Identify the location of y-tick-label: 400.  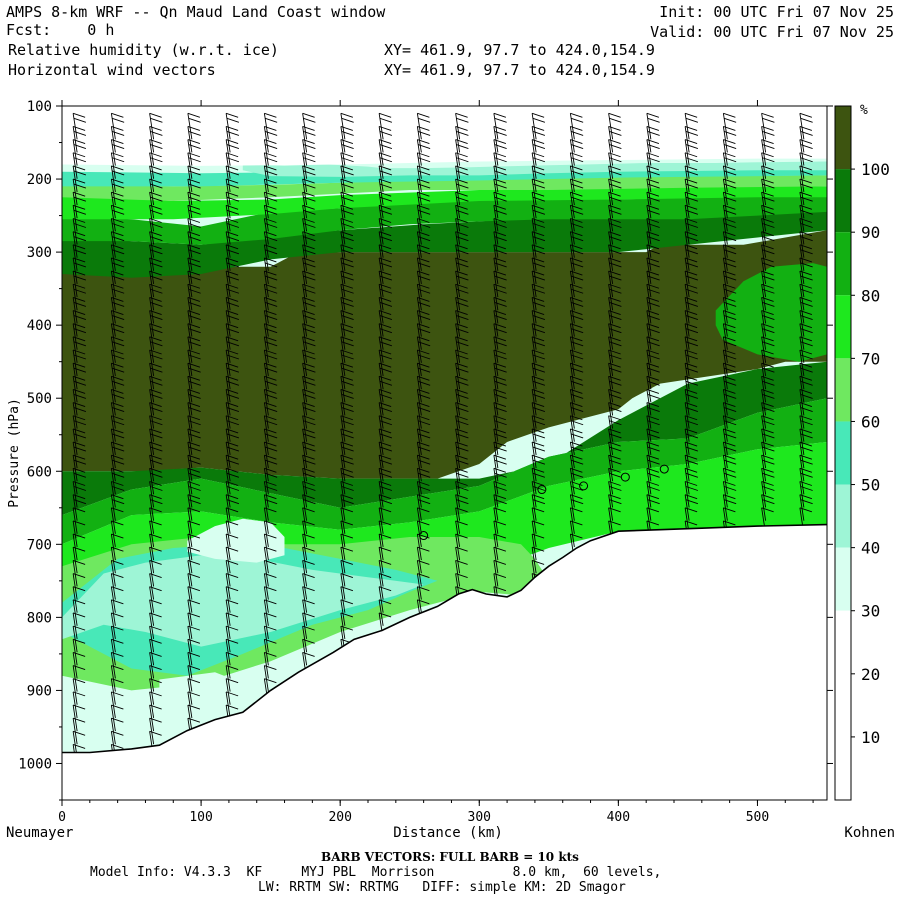
(39, 326).